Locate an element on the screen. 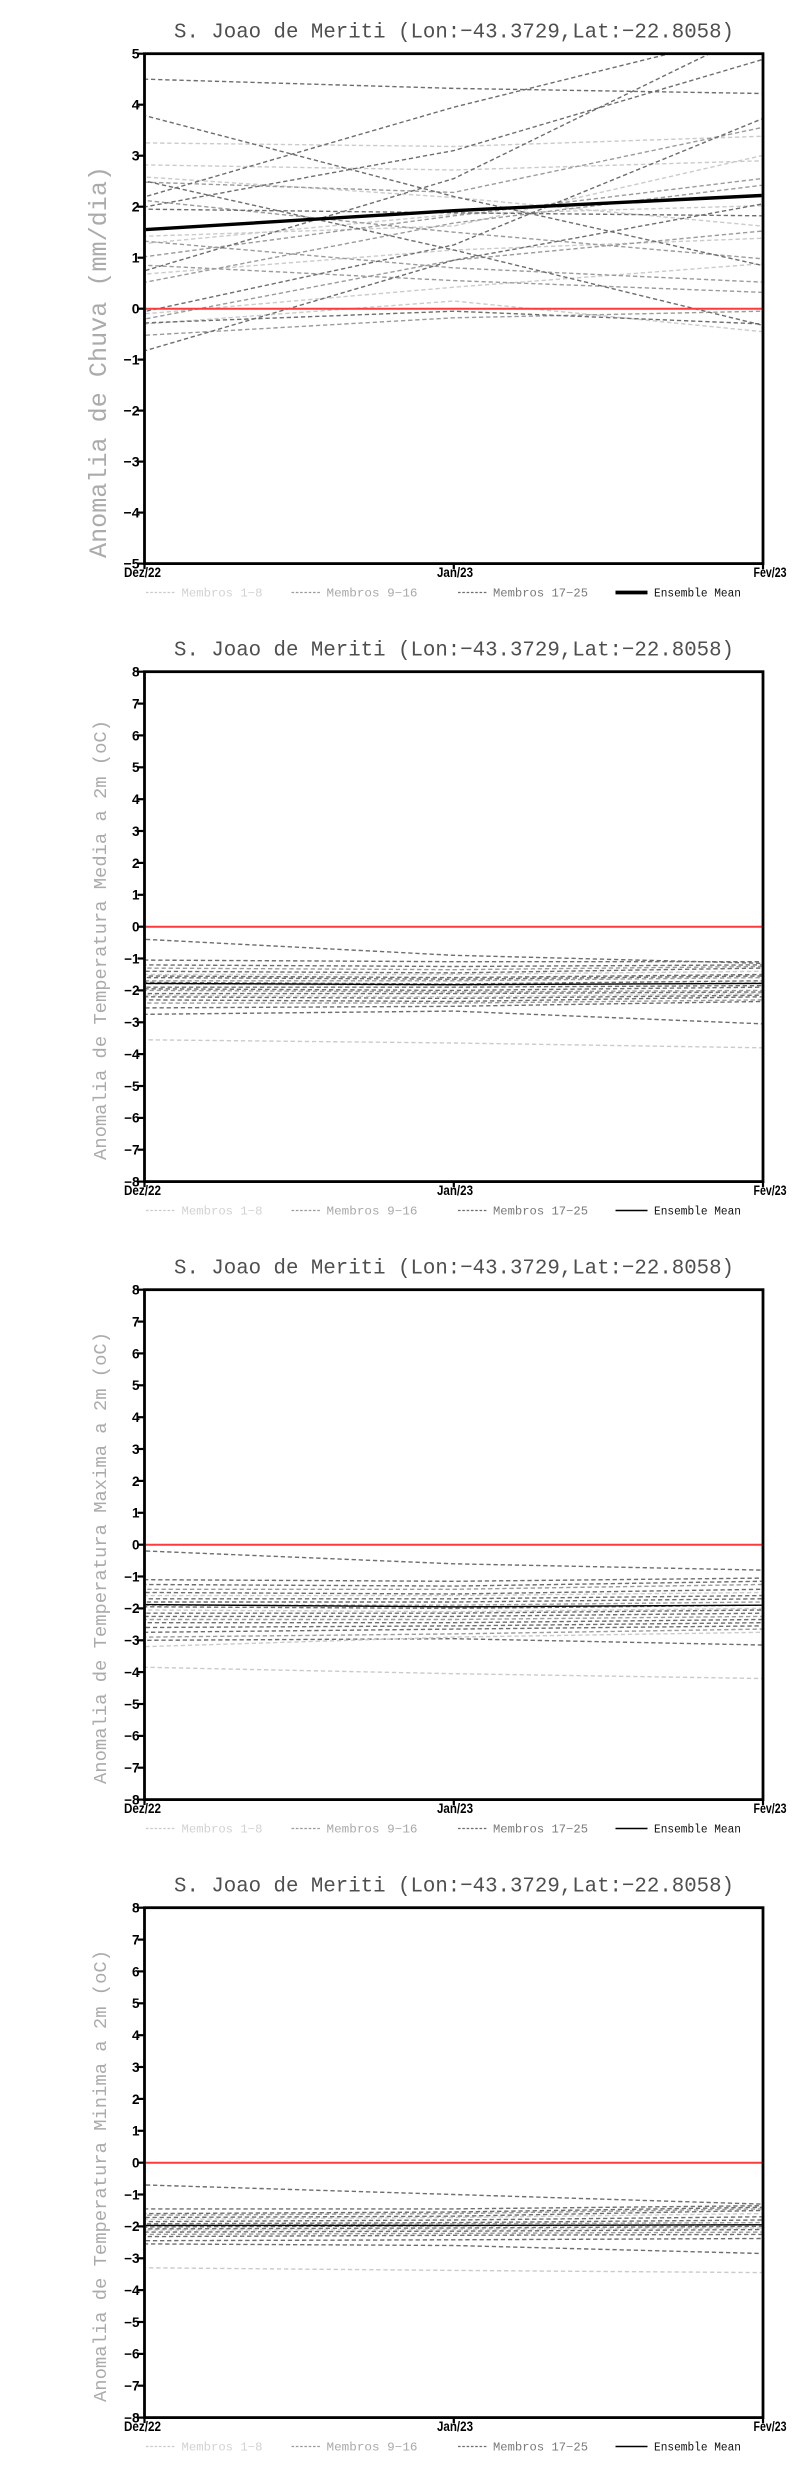  svg-text:Anomalia de Temperatura Minima: Anomalia de Temperatura Minima a 2m (oC) is located at coordinates (101, 2176).